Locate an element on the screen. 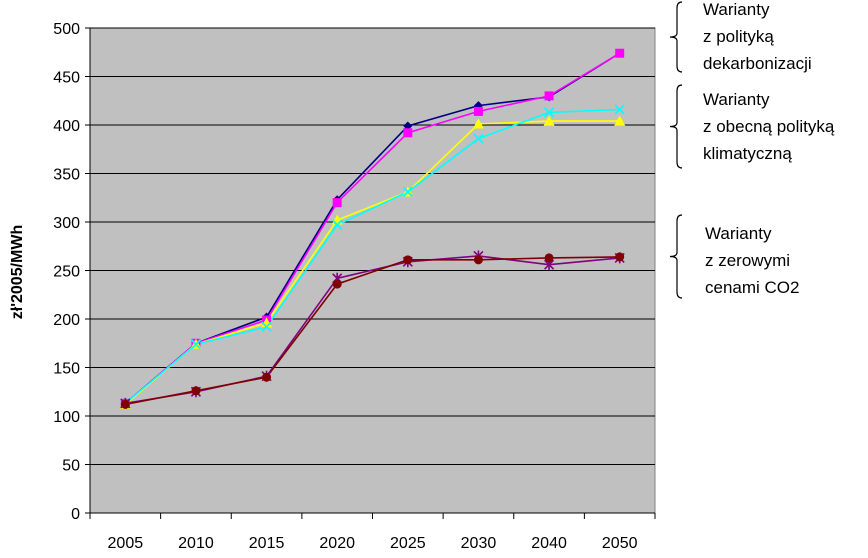  annotation-bracket-current is located at coordinates (676, 126).